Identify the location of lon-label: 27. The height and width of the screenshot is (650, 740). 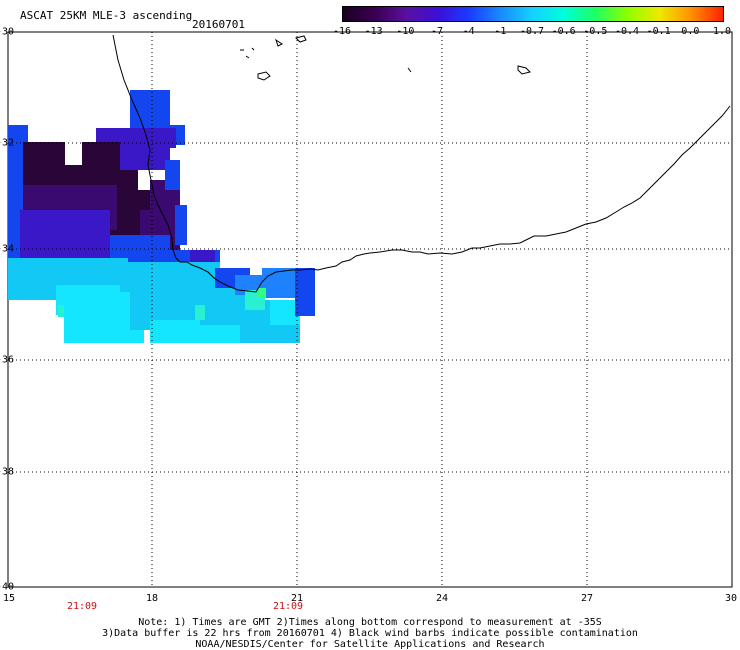
(587, 598).